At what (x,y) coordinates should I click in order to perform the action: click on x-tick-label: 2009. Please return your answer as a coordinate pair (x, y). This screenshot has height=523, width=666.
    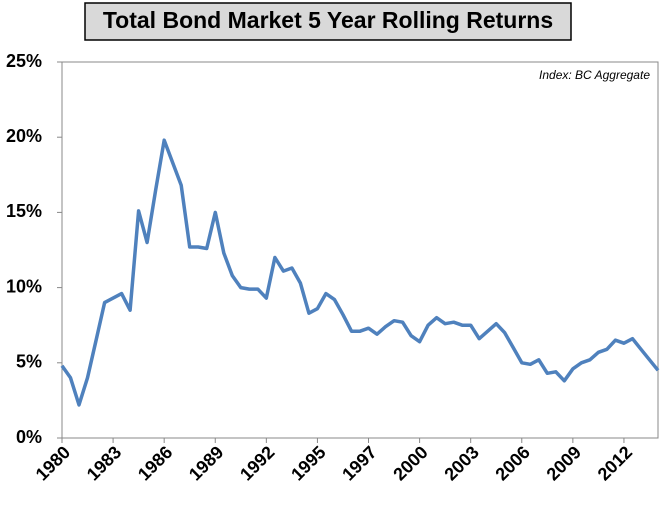
    Looking at the image, I should click on (564, 463).